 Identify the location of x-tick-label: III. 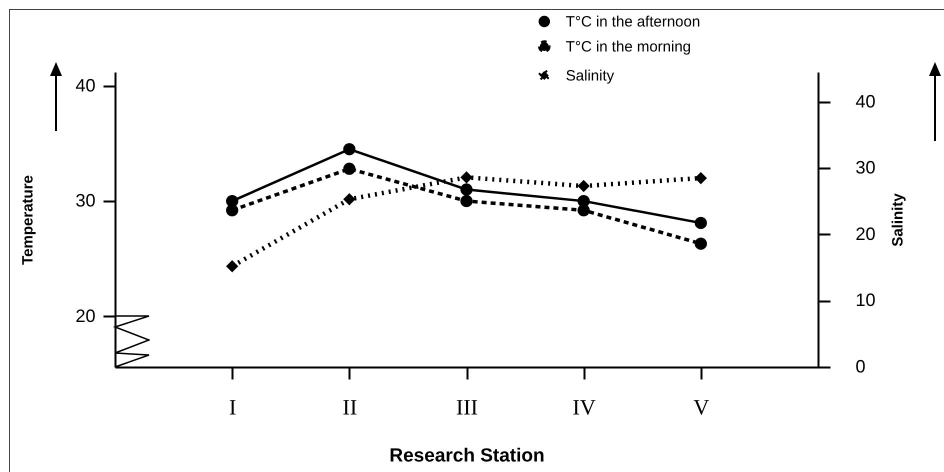
(467, 407).